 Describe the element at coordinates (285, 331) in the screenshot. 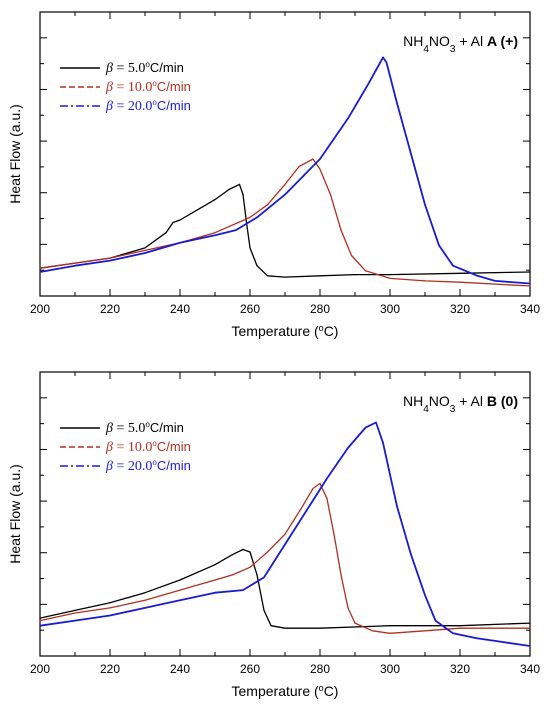

I see `x-axis-label: Temperature (oC)` at that location.